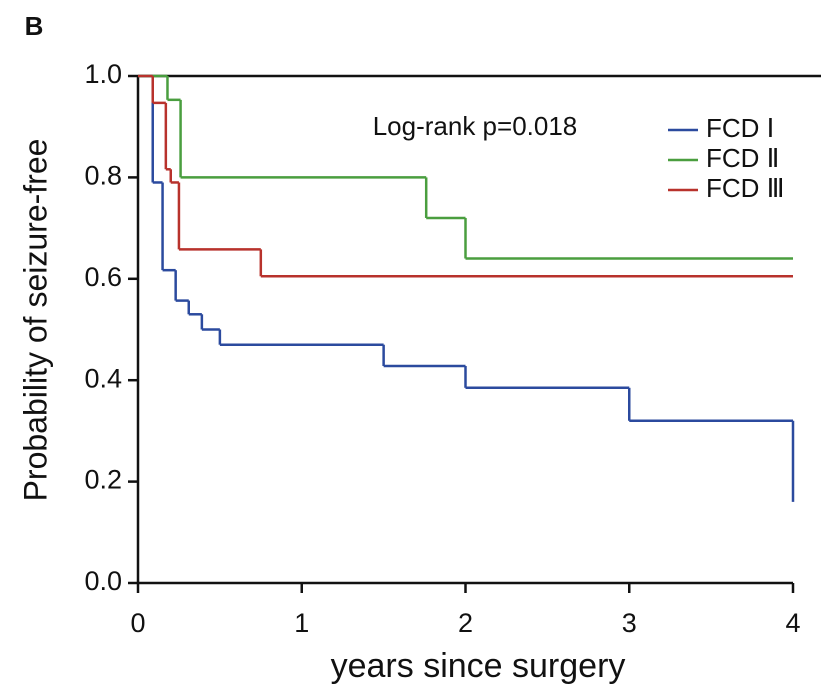 The height and width of the screenshot is (691, 821). I want to click on y-tick-label: 0.6, so click(103, 277).